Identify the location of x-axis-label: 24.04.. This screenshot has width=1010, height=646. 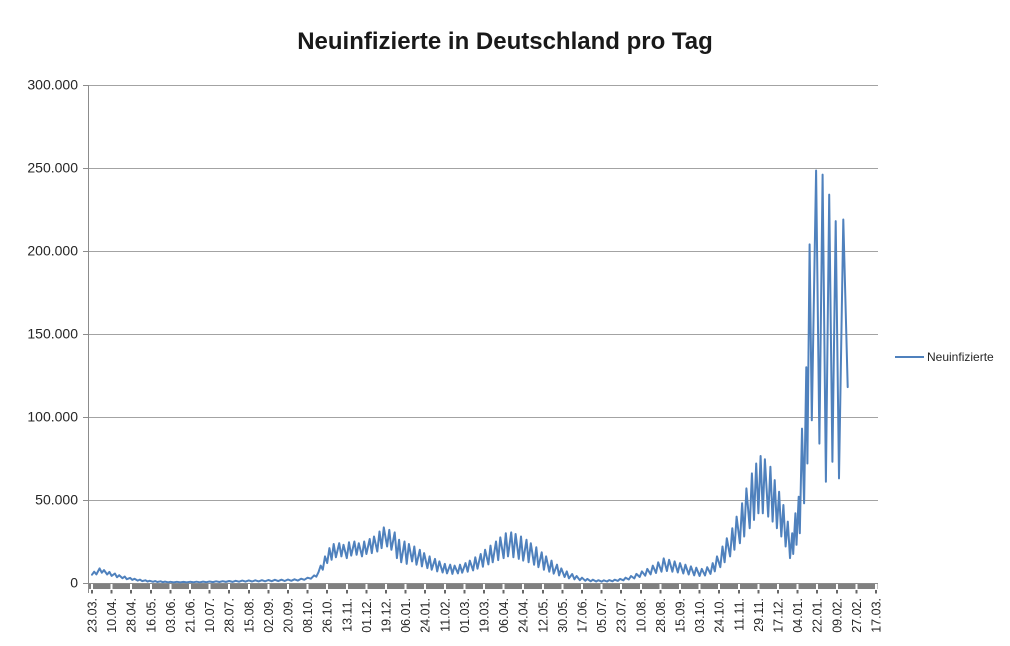
(524, 615).